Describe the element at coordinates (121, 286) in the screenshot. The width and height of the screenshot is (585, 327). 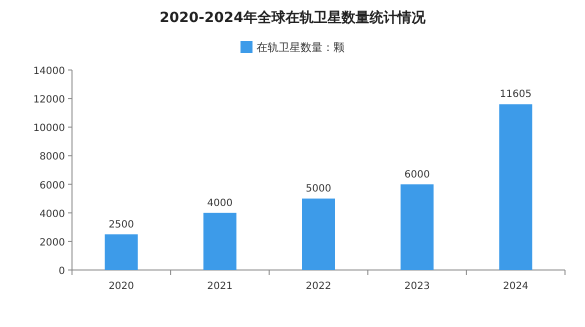
I see `x-tick-label: 2020` at that location.